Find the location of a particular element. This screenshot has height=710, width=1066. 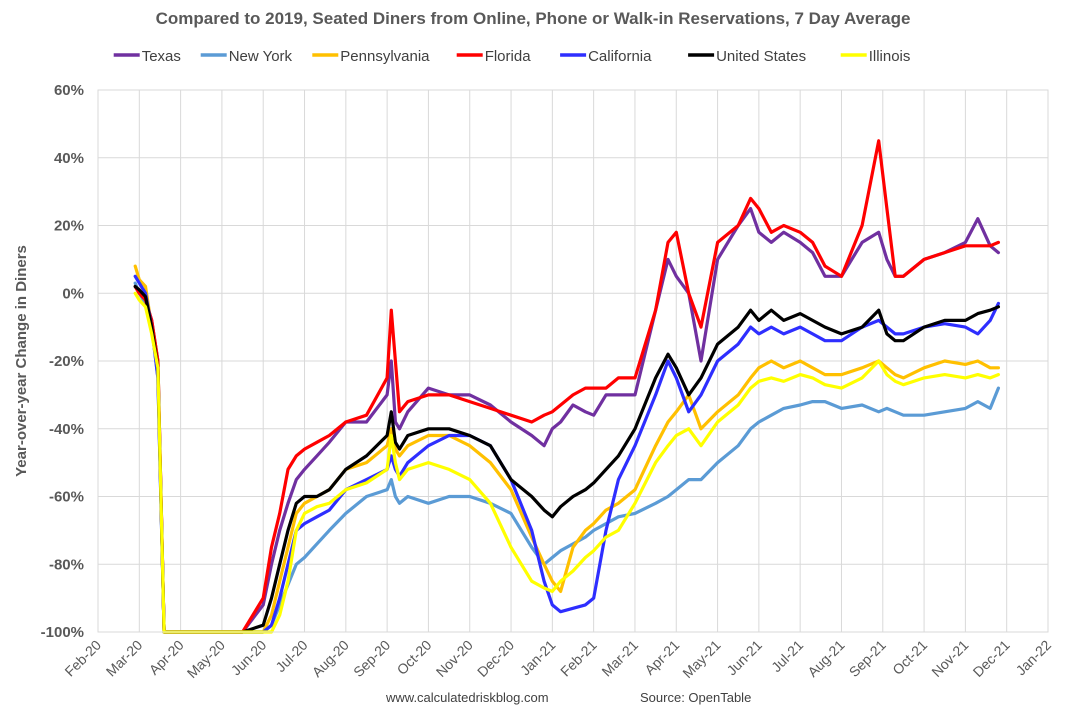

footer-website: www.calculatedriskblog.com is located at coordinates (467, 697).